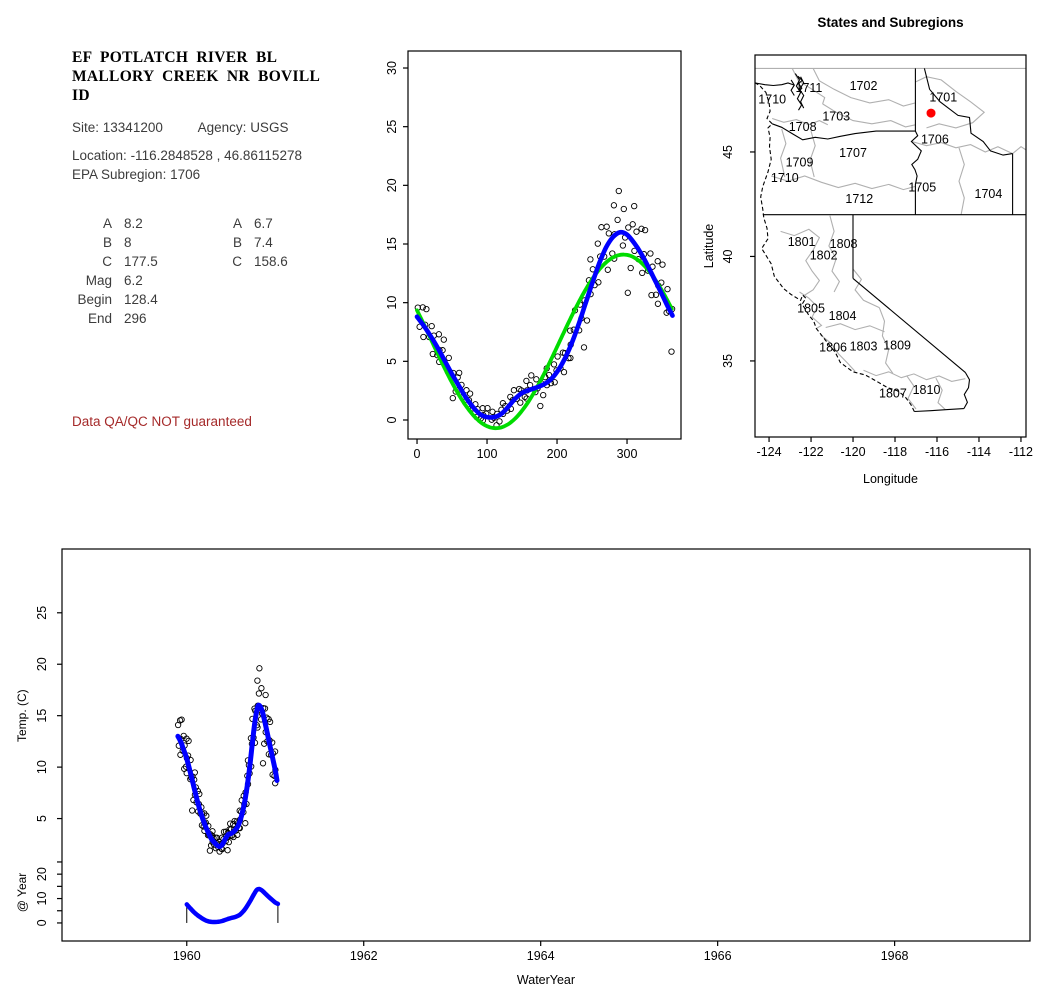  I want to click on epa-subregion-value: 1706, so click(185, 174).